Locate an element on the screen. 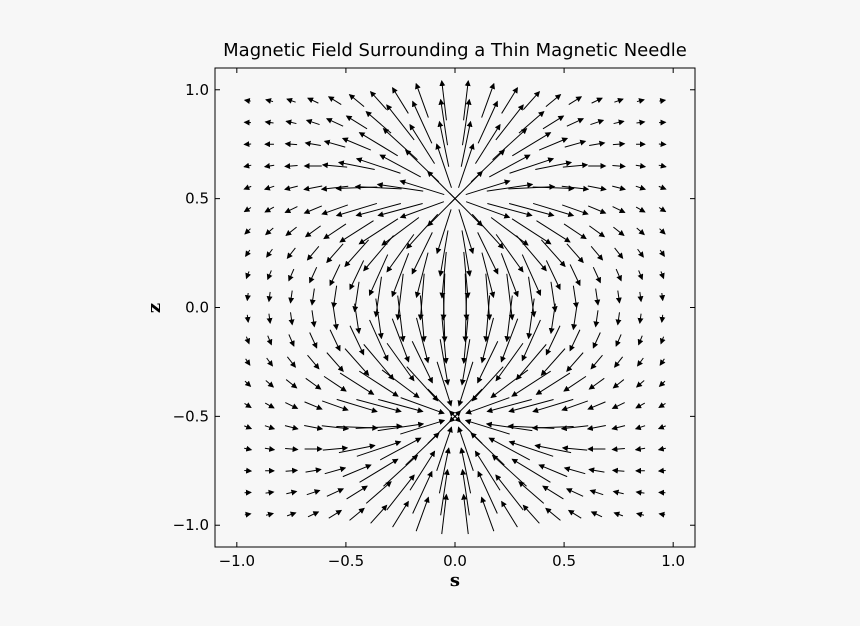 The height and width of the screenshot is (626, 860). quiver-arrow-r6-c15 is located at coordinates (575, 231).